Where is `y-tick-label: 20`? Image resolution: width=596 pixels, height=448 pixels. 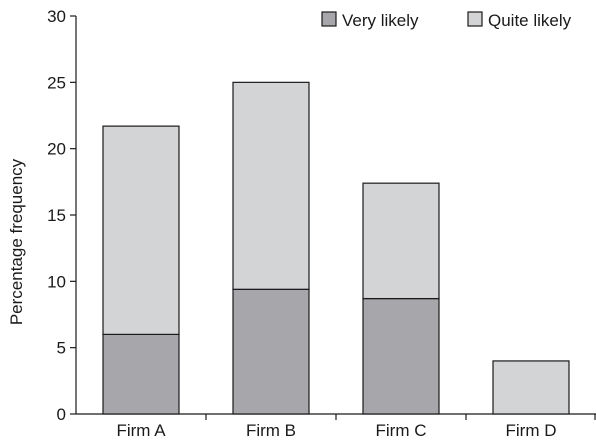 y-tick-label: 20 is located at coordinates (56, 149).